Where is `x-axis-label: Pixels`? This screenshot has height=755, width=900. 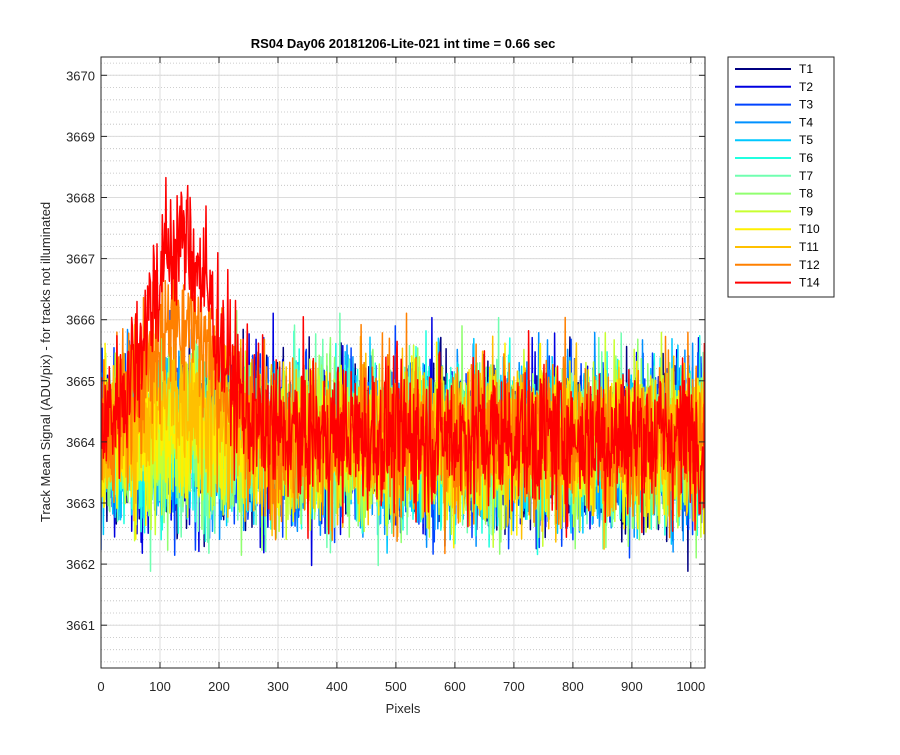 x-axis-label: Pixels is located at coordinates (403, 708).